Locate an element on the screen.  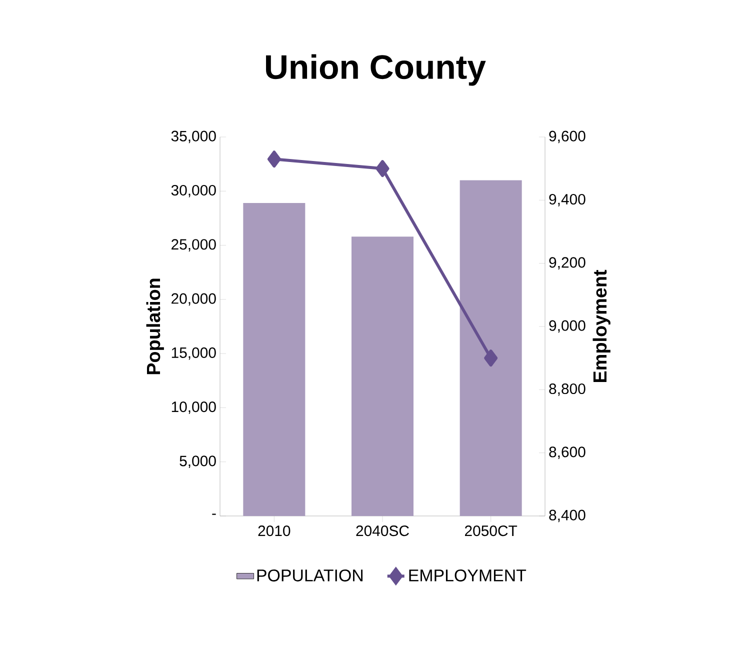
y-tick-label: 10,000 is located at coordinates (194, 408).